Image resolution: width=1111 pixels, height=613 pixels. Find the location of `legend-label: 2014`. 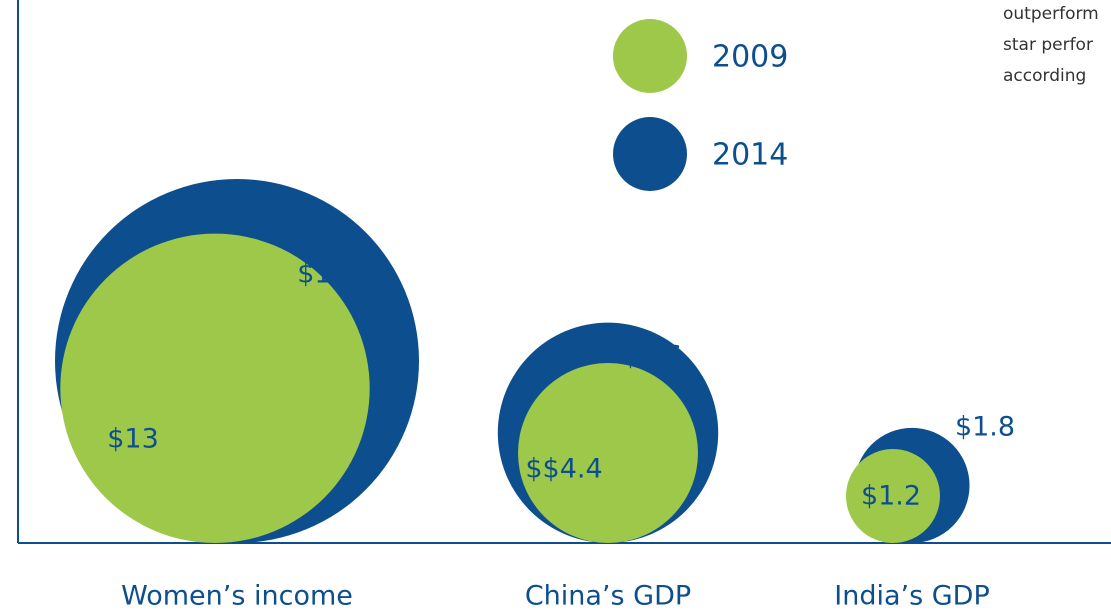

legend-label: 2014 is located at coordinates (750, 155).